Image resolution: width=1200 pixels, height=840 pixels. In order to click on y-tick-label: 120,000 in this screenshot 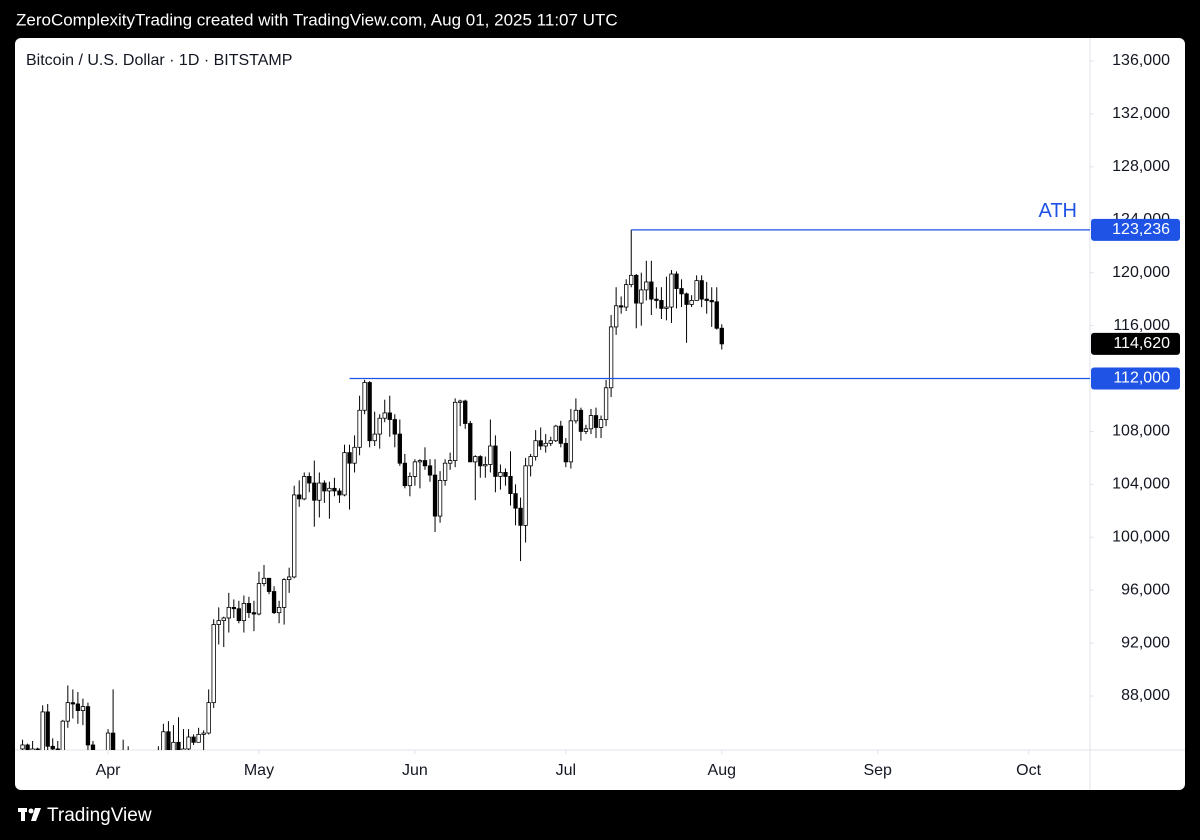, I will do `click(1141, 272)`.